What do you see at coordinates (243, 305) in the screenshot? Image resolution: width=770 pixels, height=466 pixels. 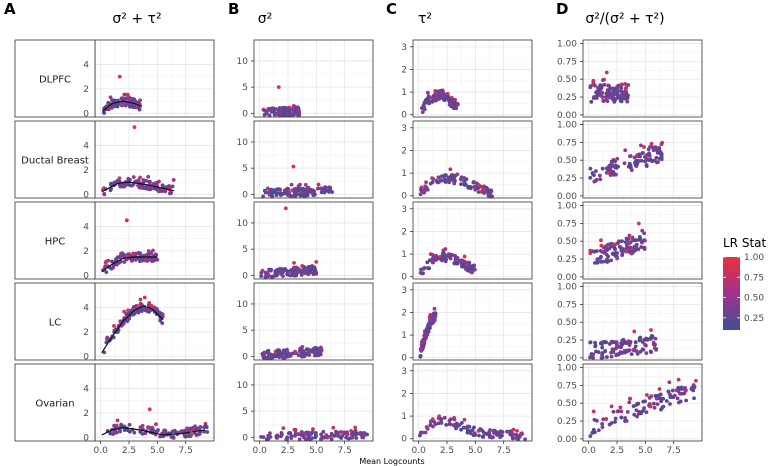 I see `y-tick-label: 10` at bounding box center [243, 305].